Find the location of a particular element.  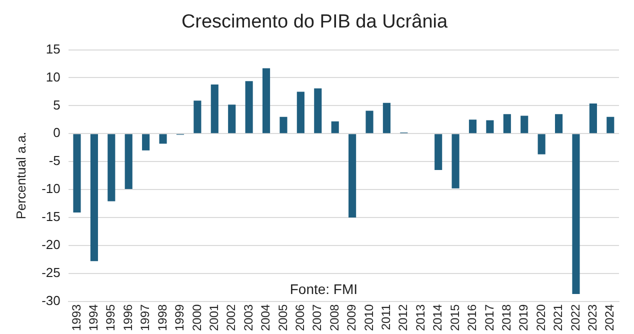

x-tick-label: 2012 is located at coordinates (403, 318).